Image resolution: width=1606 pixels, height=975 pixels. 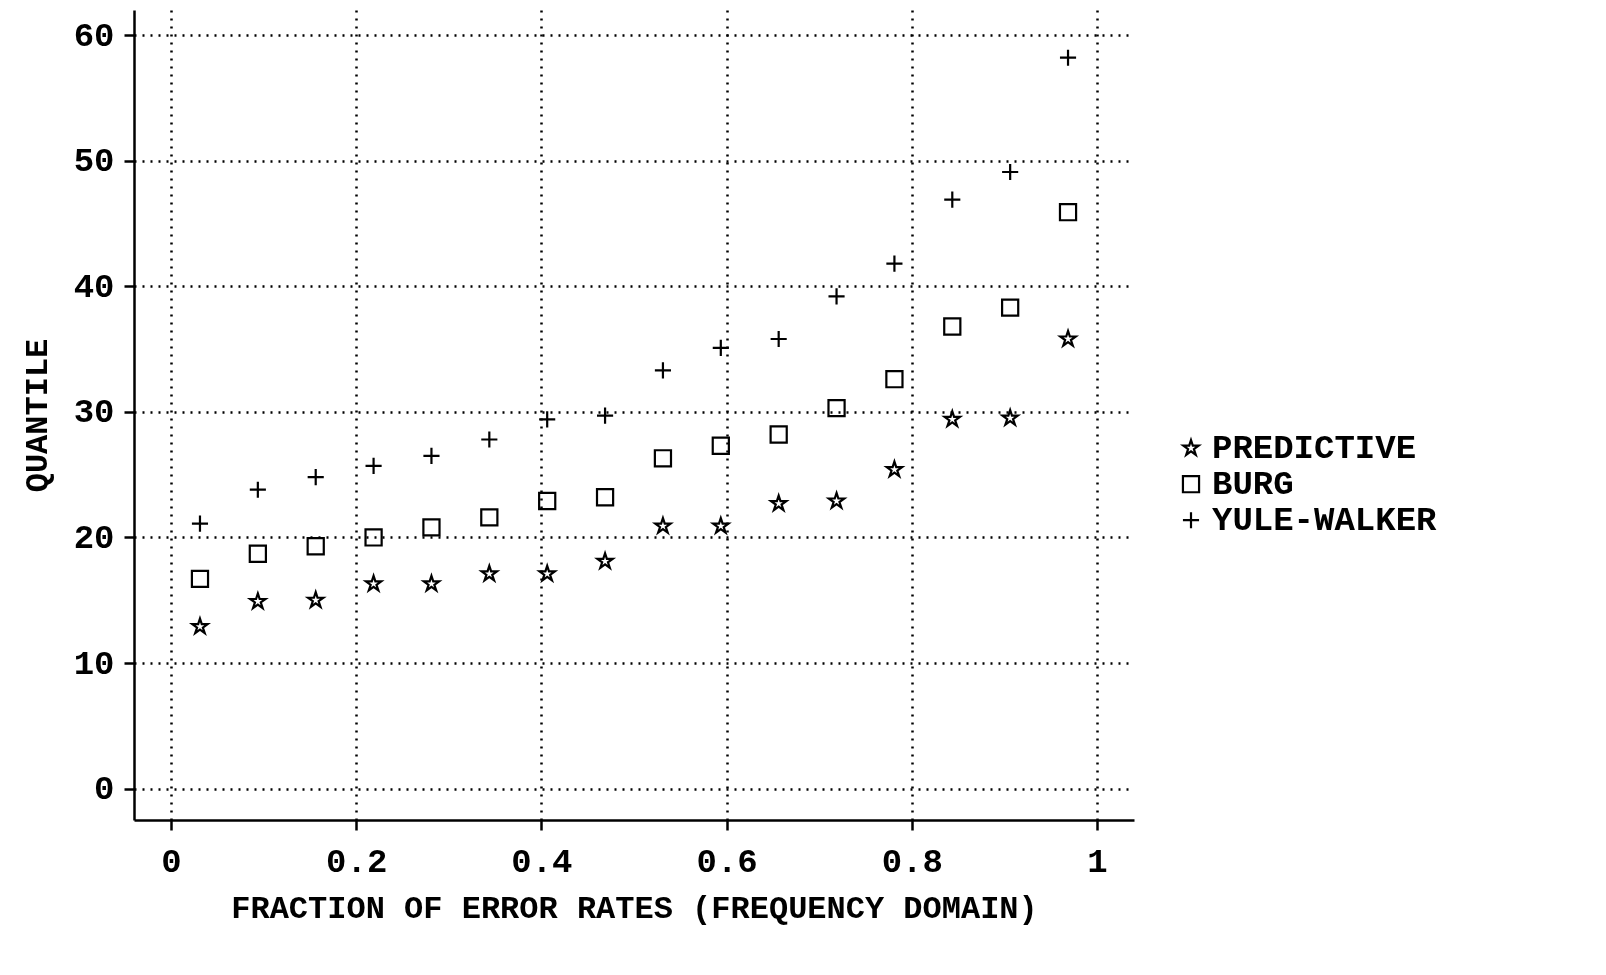 What do you see at coordinates (94, 664) in the screenshot?
I see `y-tick-label: 10` at bounding box center [94, 664].